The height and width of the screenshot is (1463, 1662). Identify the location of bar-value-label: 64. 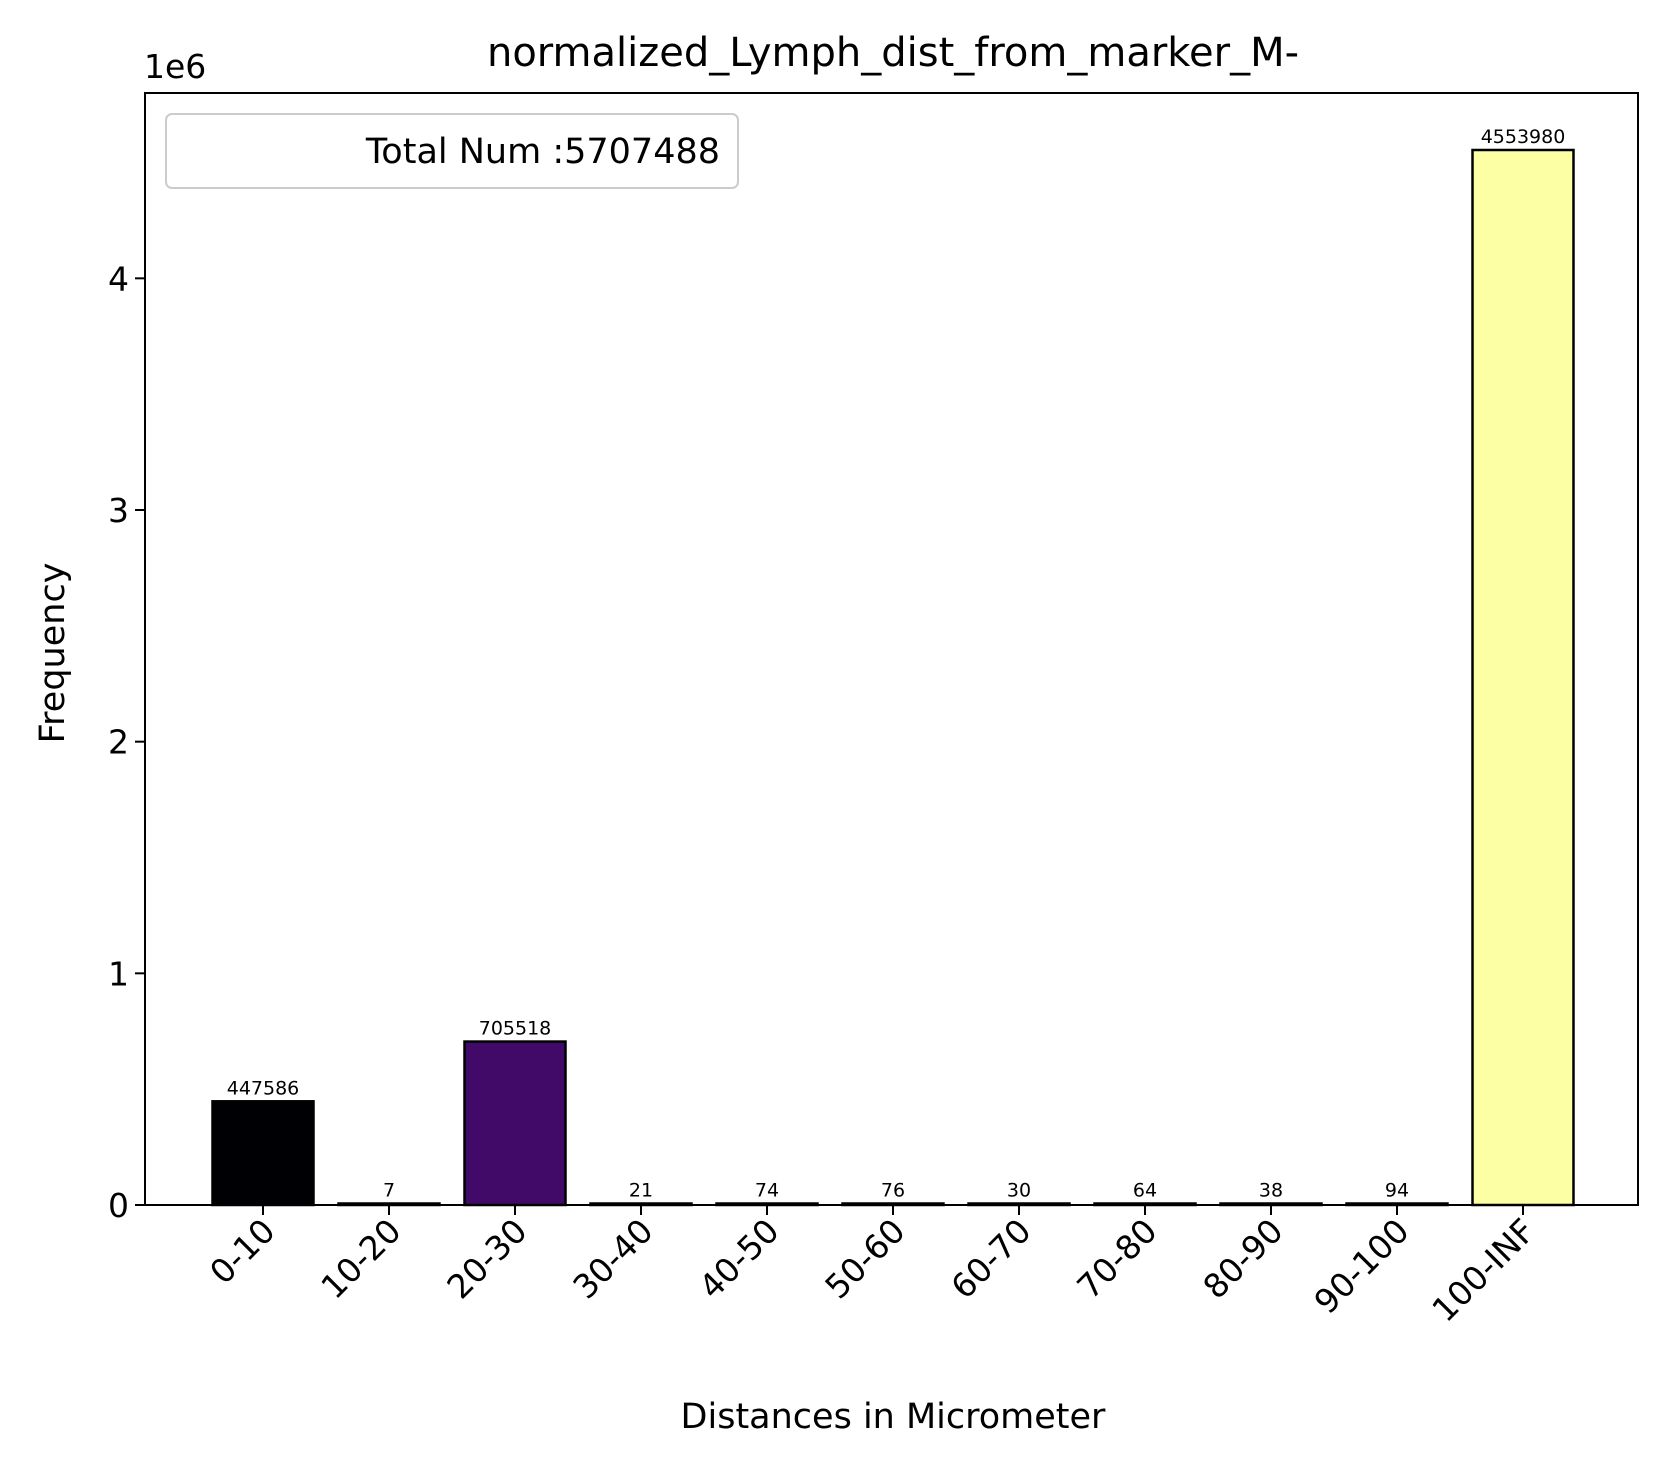
(1145, 1191).